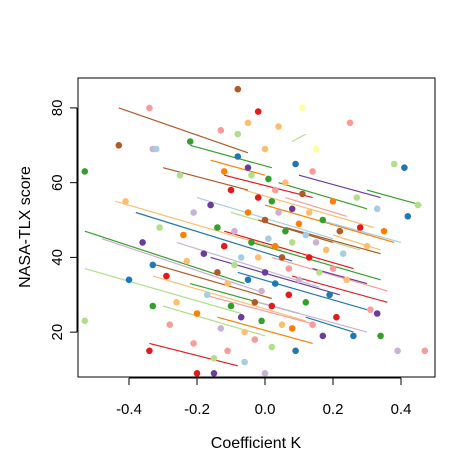  Describe the element at coordinates (57, 108) in the screenshot. I see `y-tick-label: 80` at that location.